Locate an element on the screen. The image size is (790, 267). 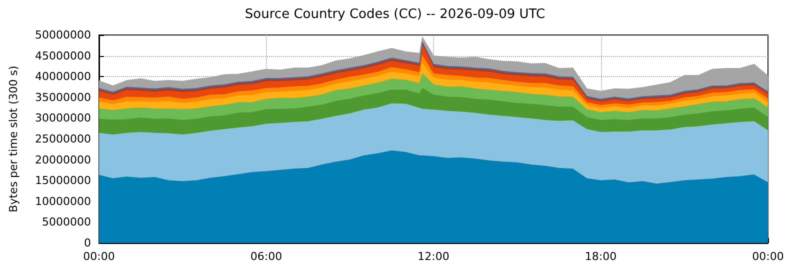
x-tick-label: 06:00 is located at coordinates (266, 256).